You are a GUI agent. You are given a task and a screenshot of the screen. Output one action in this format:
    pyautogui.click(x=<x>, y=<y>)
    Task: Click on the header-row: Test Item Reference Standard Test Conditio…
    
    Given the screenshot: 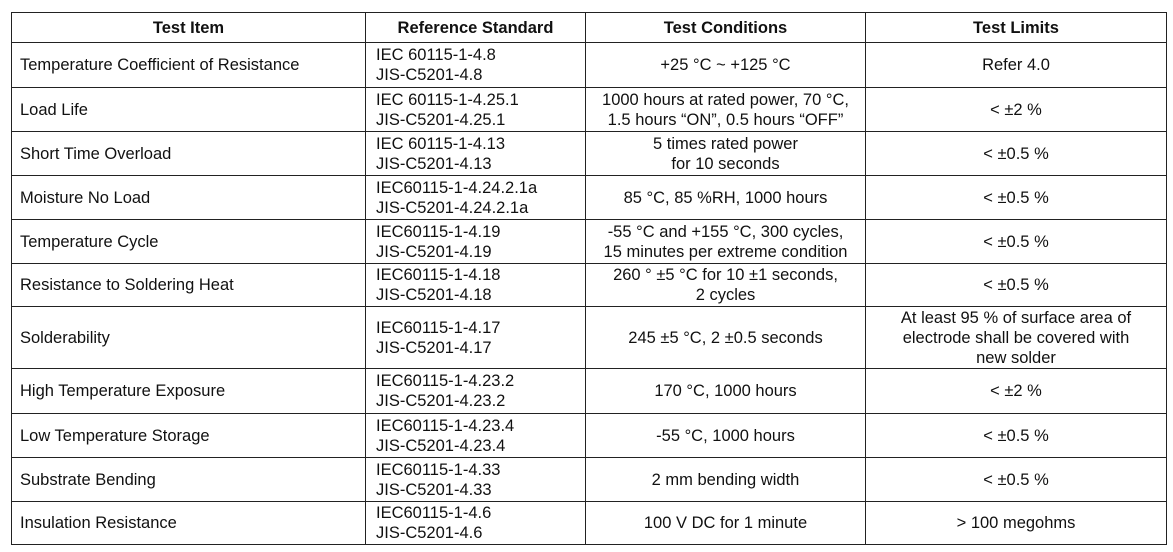 What is the action you would take?
    pyautogui.click(x=589, y=27)
    